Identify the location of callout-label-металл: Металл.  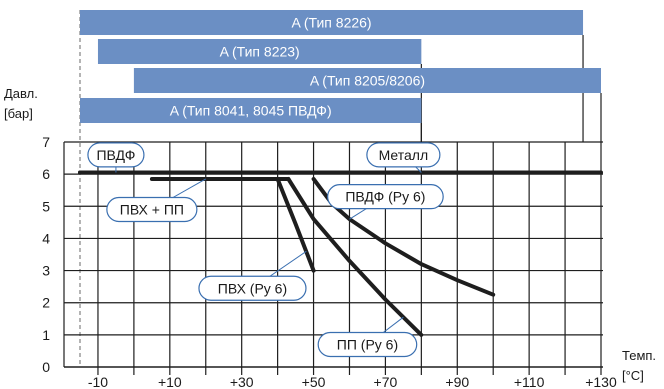
(404, 155).